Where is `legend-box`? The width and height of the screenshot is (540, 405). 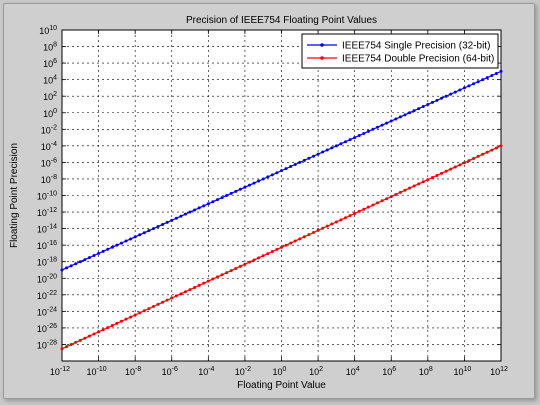
legend-box is located at coordinates (400, 51).